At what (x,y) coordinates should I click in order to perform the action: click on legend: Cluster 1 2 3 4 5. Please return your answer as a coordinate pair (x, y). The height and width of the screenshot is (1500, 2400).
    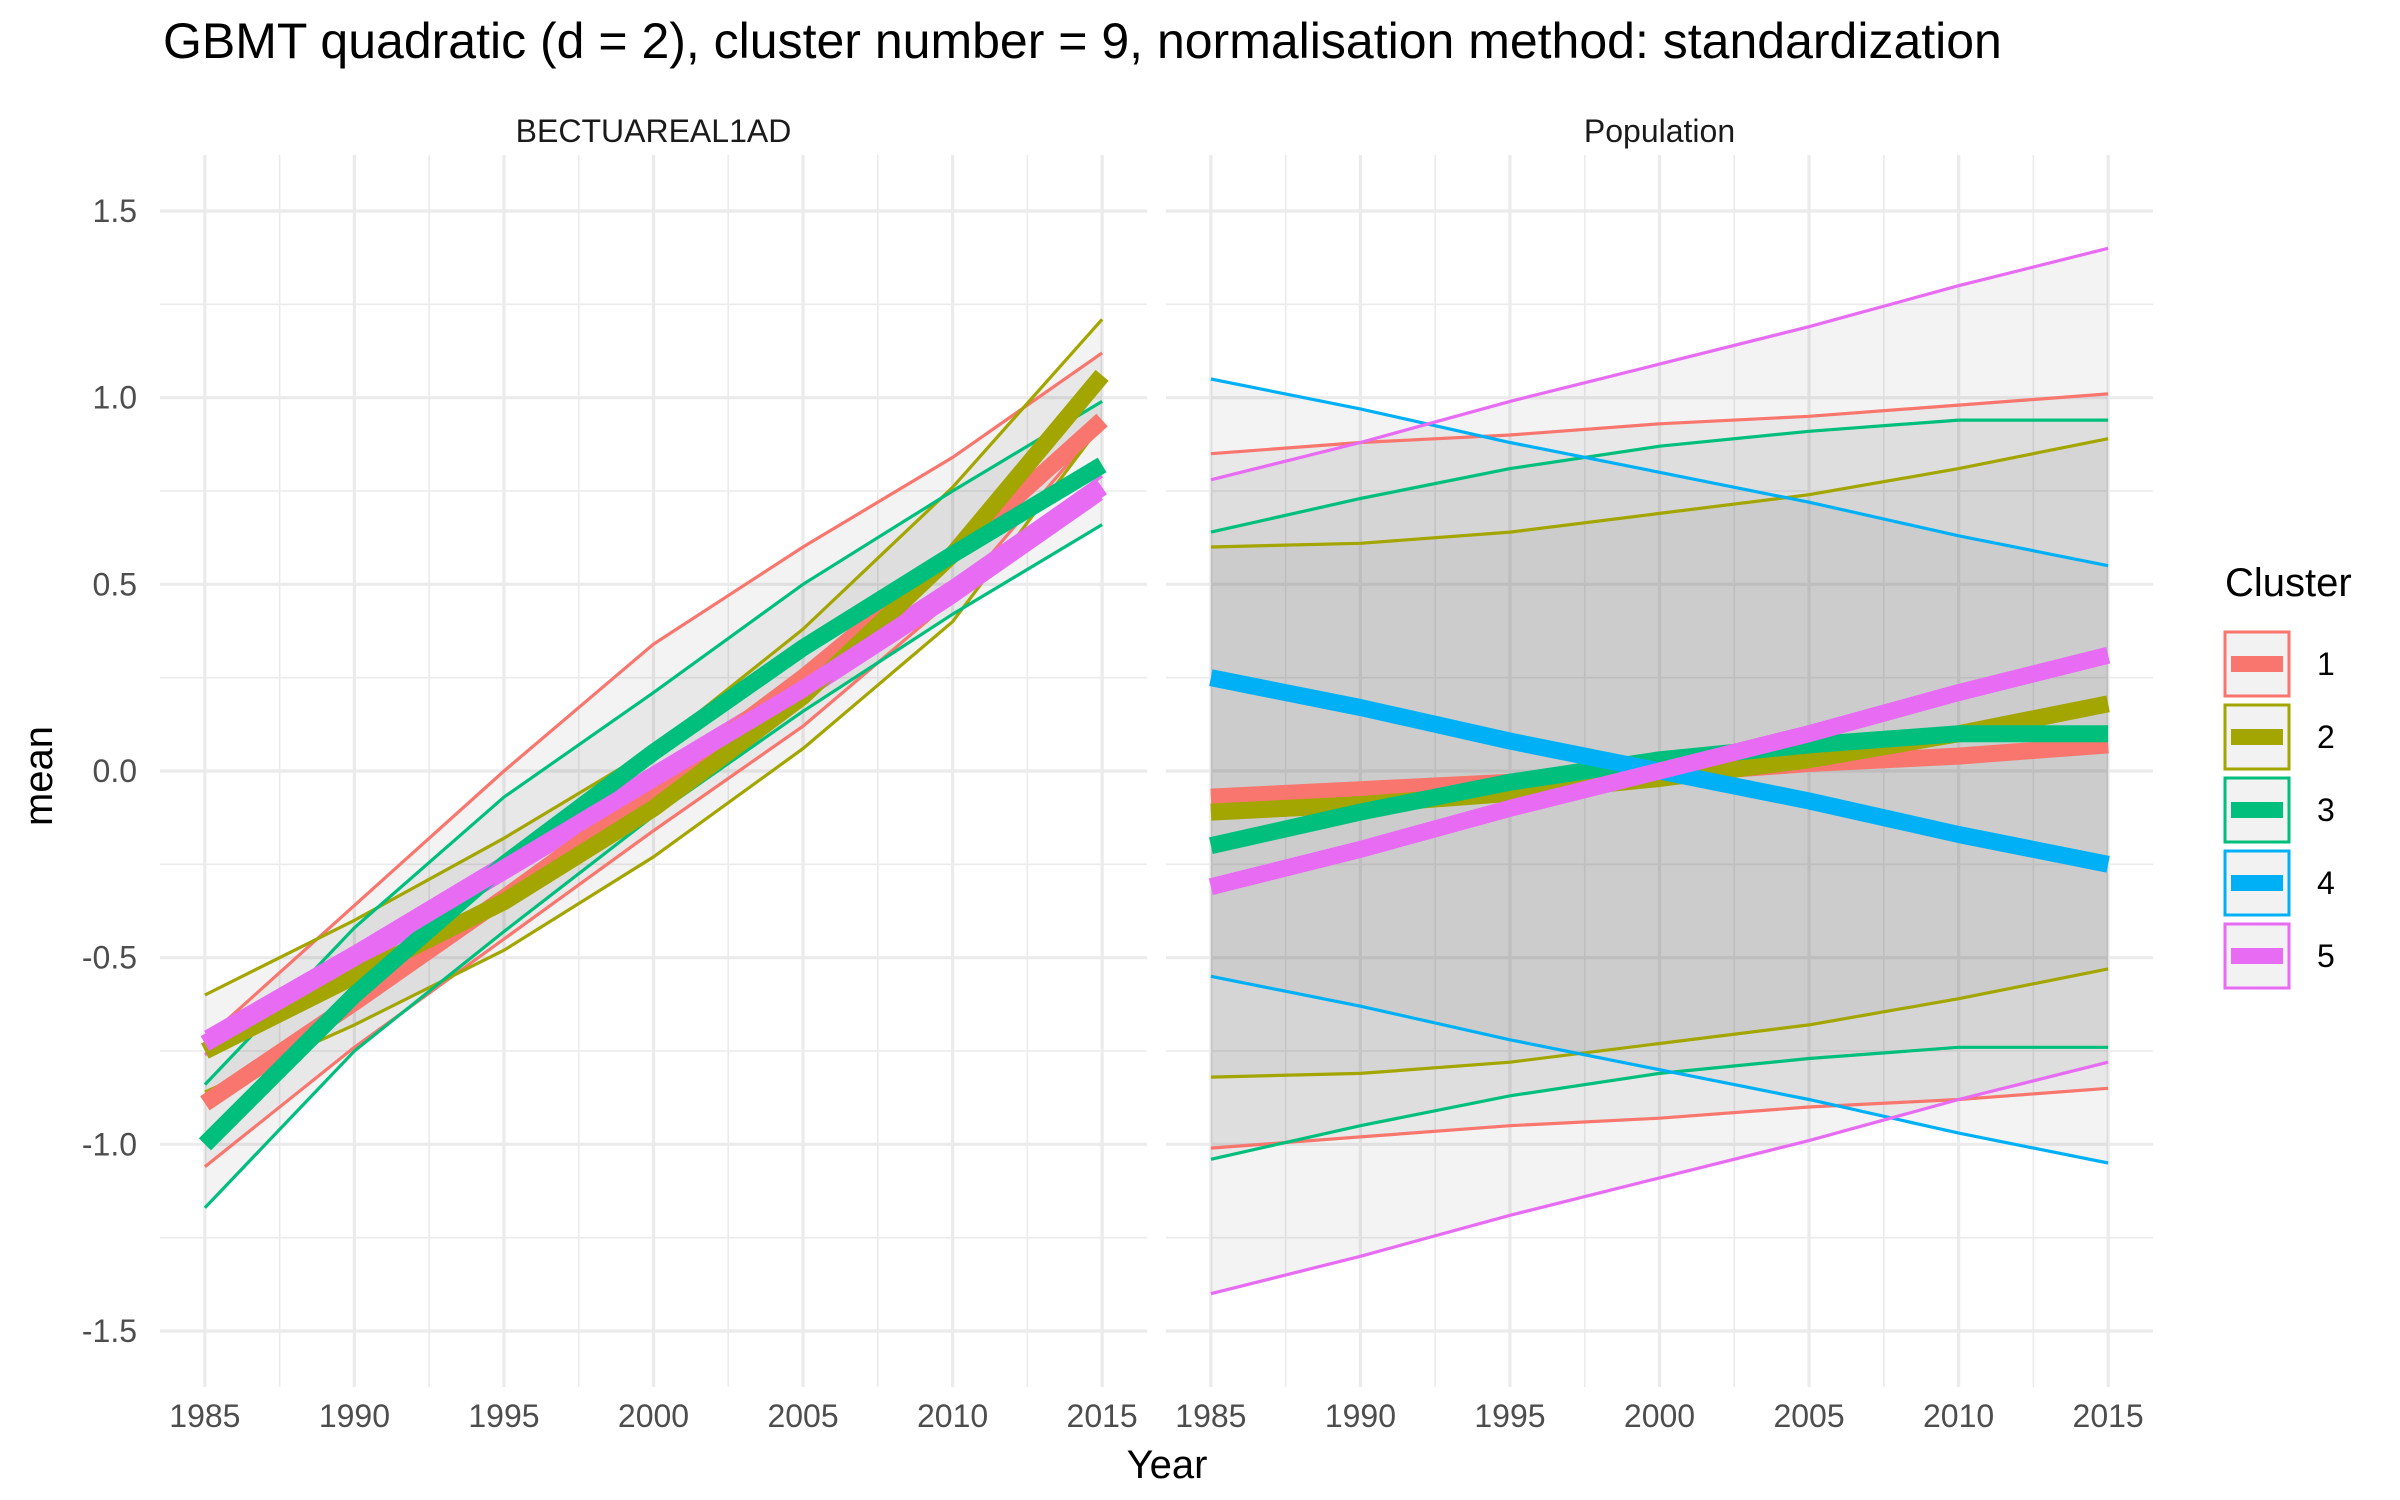
    Looking at the image, I should click on (2287, 775).